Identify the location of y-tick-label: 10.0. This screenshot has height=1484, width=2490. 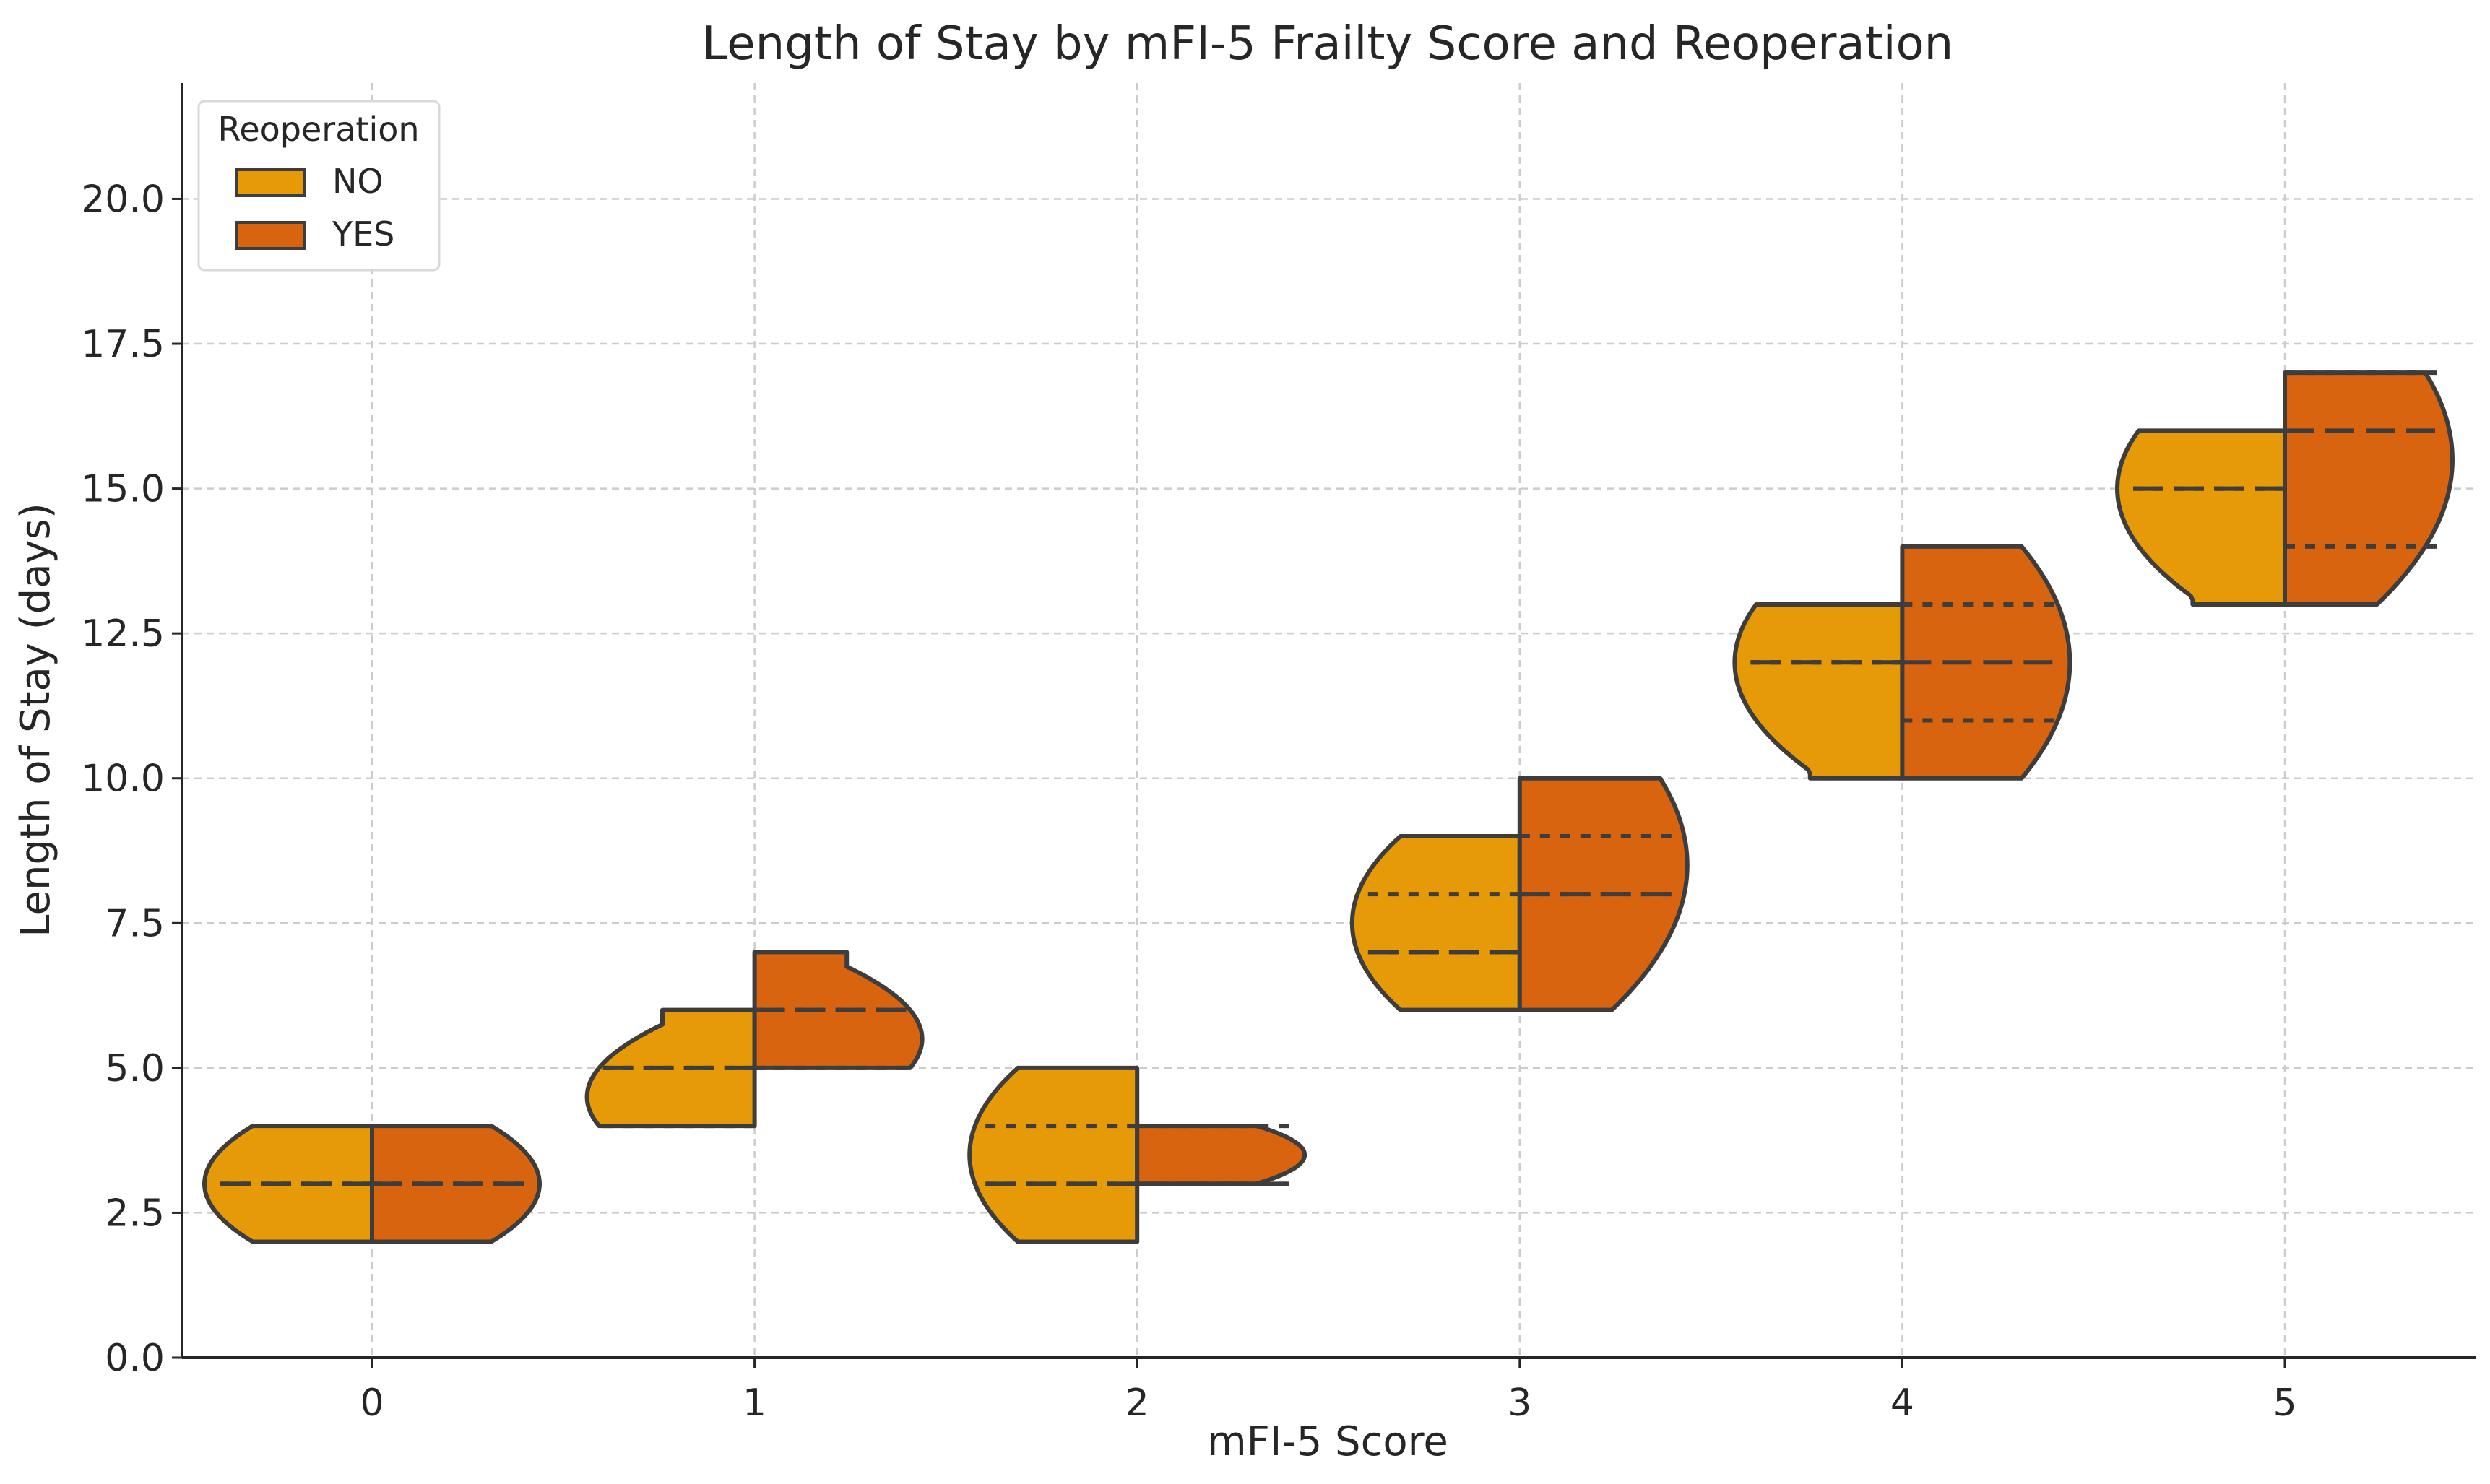
(123, 779).